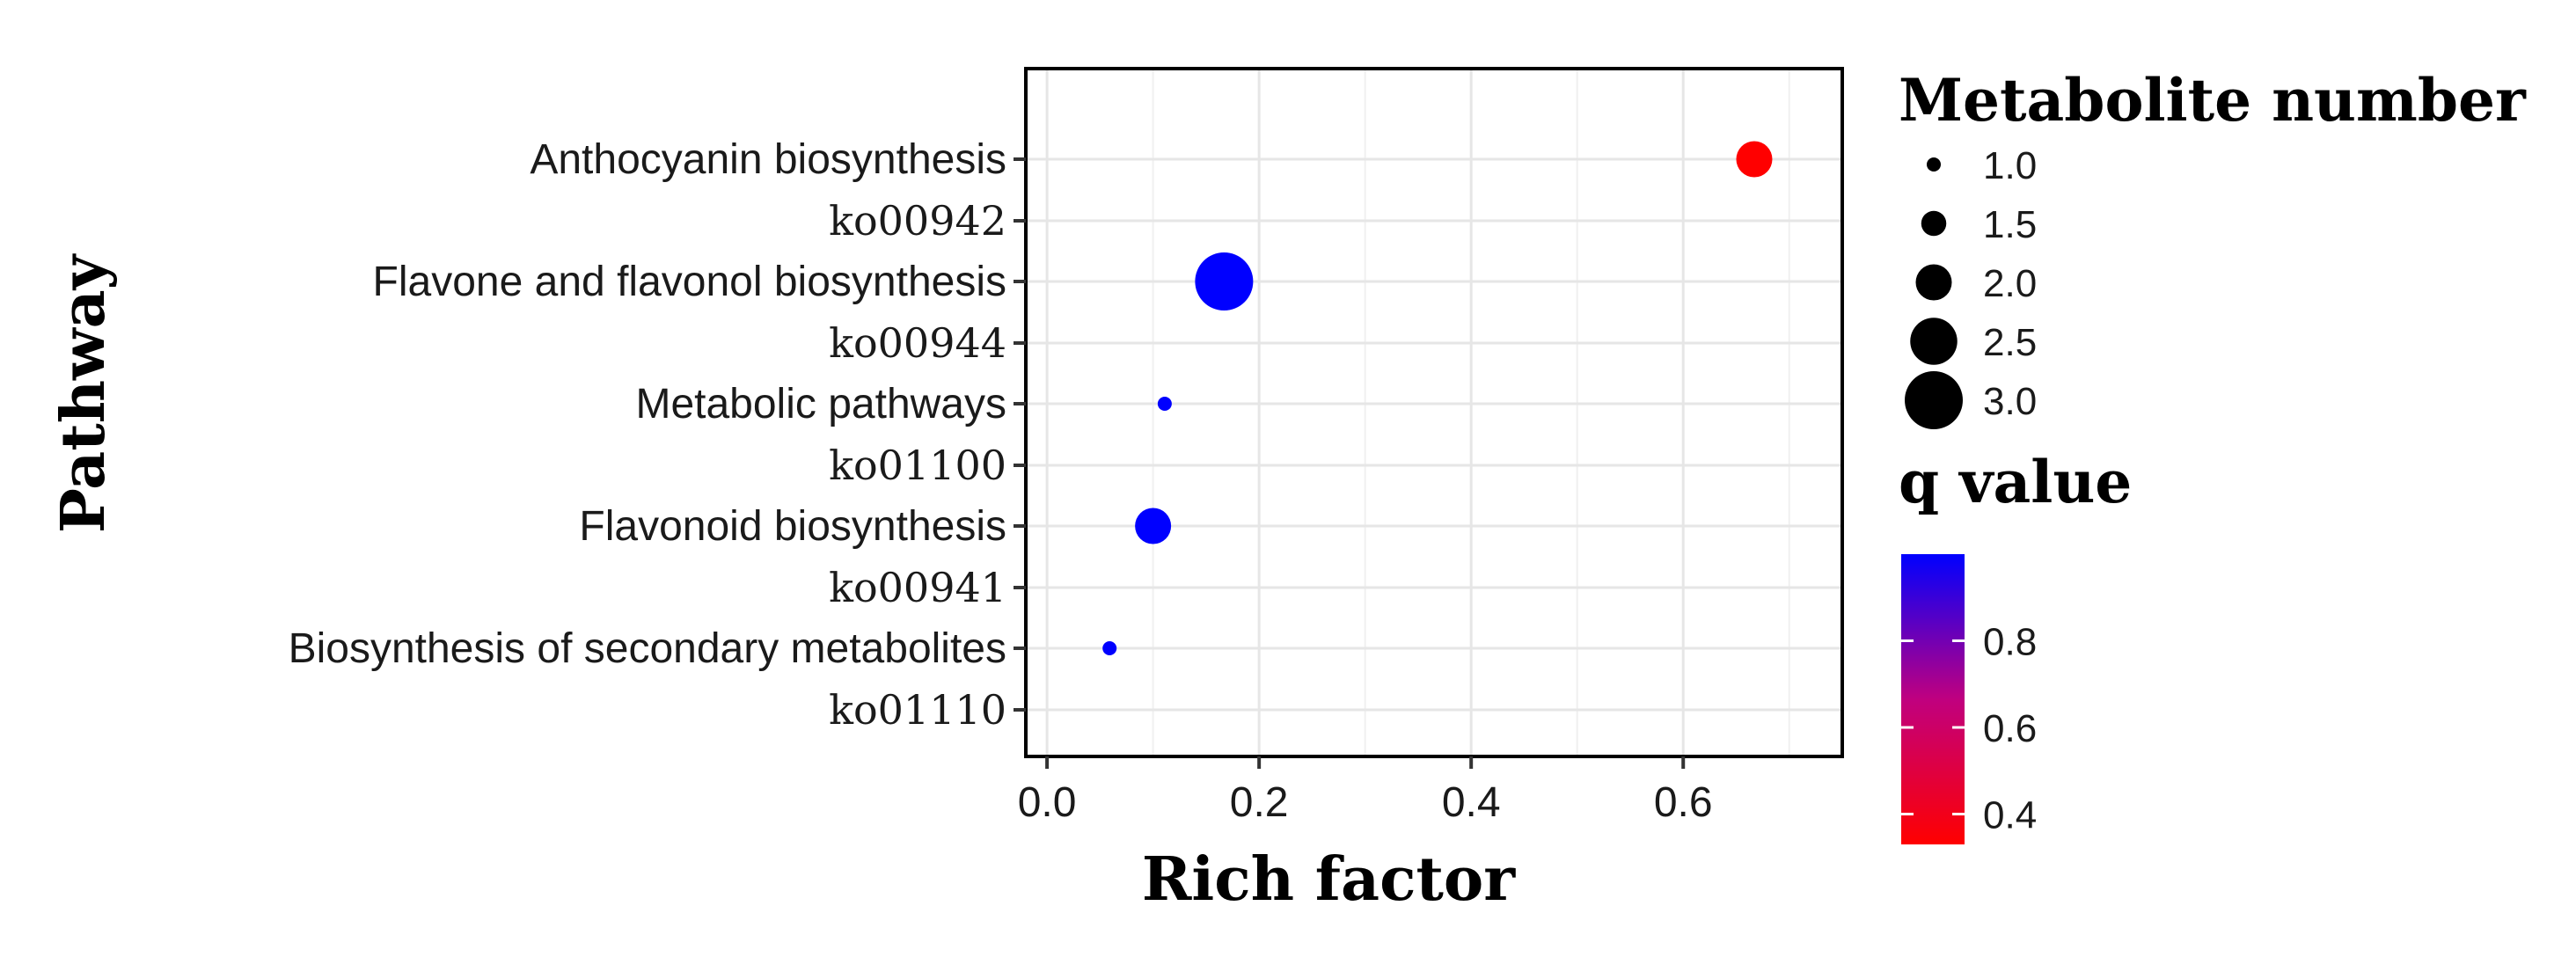  Describe the element at coordinates (792, 527) in the screenshot. I see `y-tick-label-pathway: Flavonoid biosynthesis` at that location.